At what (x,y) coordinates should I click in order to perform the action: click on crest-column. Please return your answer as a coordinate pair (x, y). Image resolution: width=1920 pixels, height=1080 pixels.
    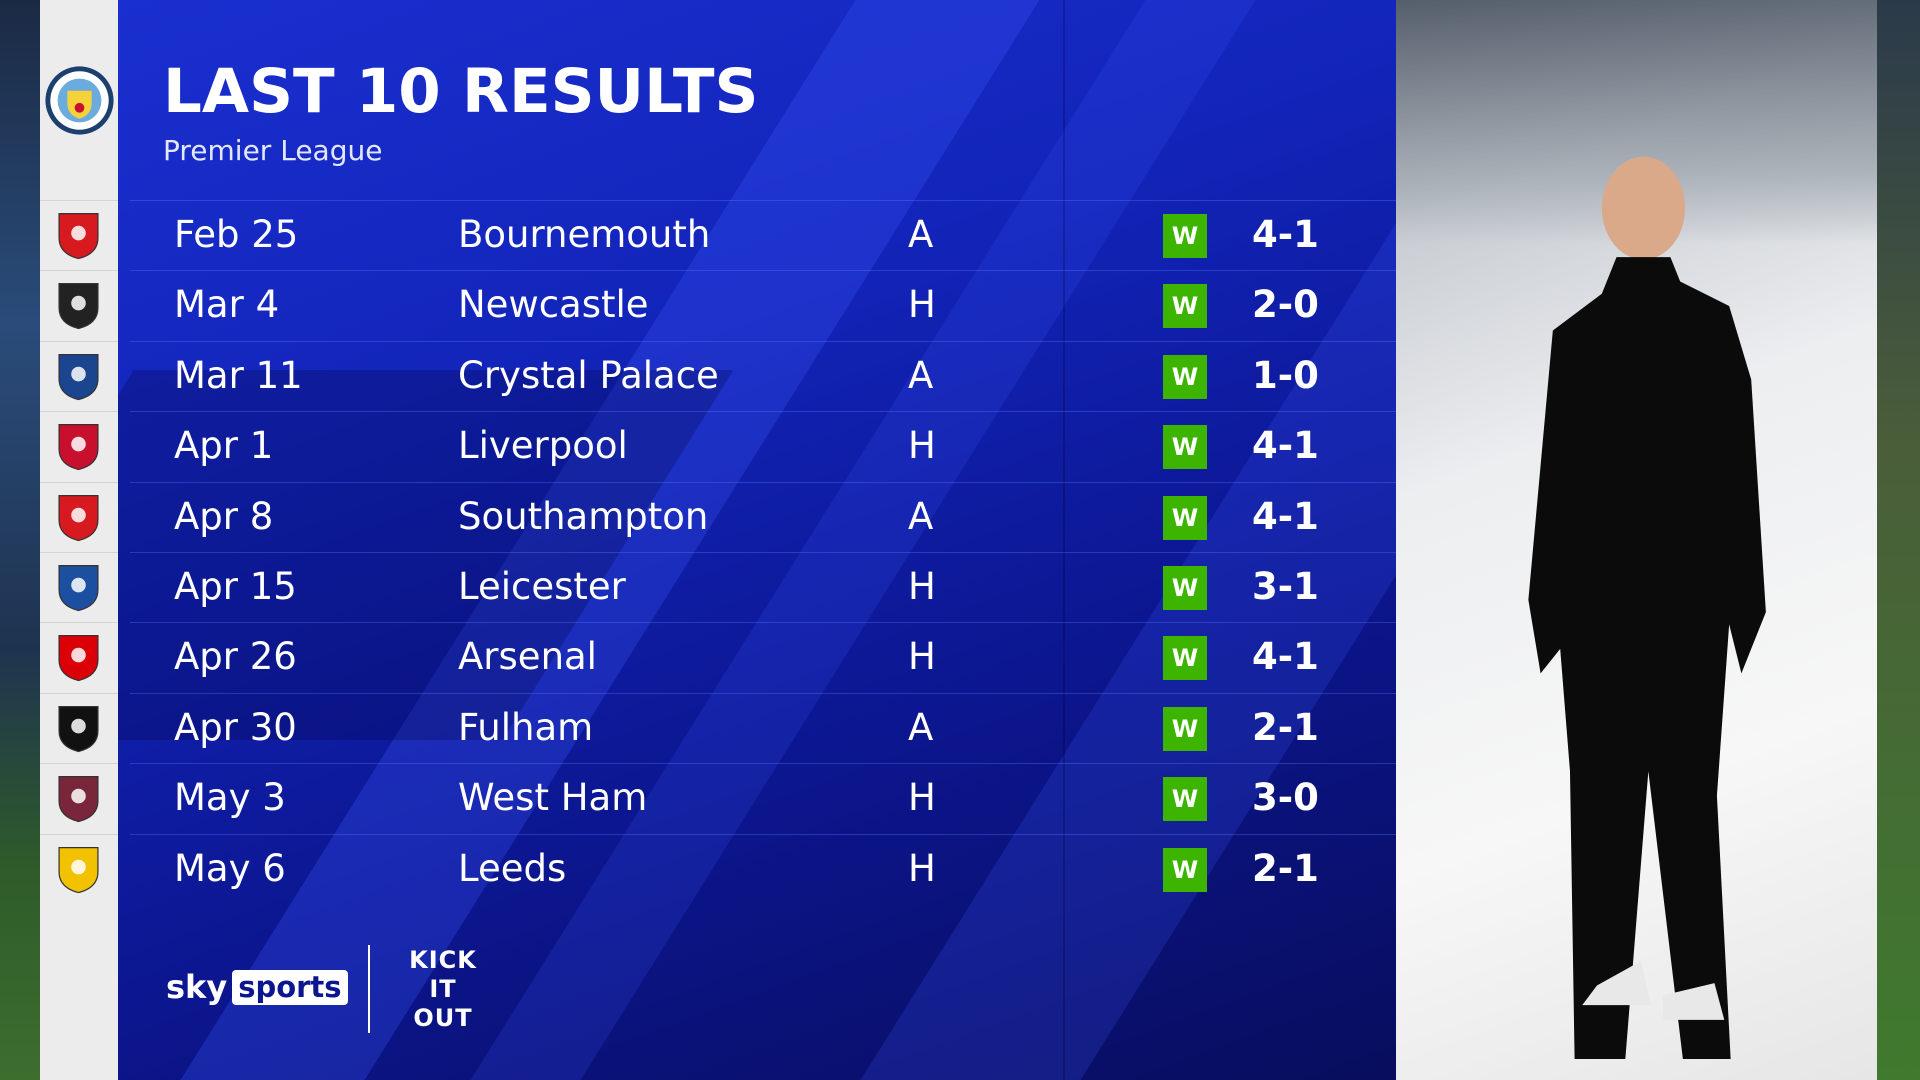
    Looking at the image, I should click on (79, 540).